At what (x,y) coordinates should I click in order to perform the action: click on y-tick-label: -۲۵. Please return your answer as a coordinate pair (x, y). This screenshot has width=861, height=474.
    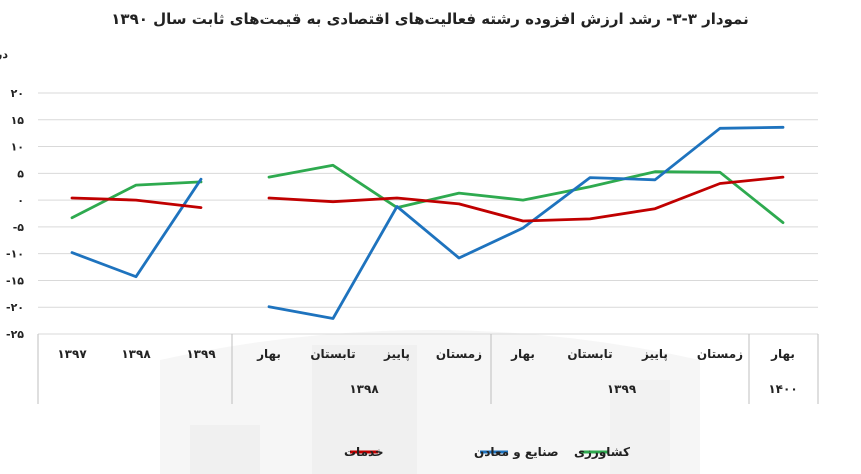
    Looking at the image, I should click on (15, 334).